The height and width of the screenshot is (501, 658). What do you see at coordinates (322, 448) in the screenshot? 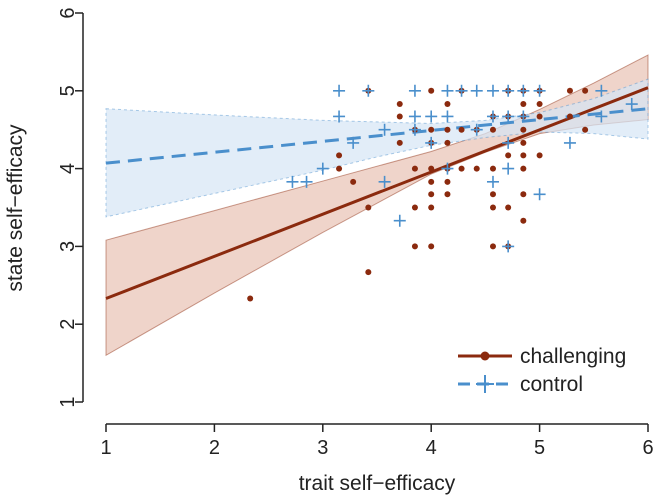
I see `x-tick-label: 3` at bounding box center [322, 448].